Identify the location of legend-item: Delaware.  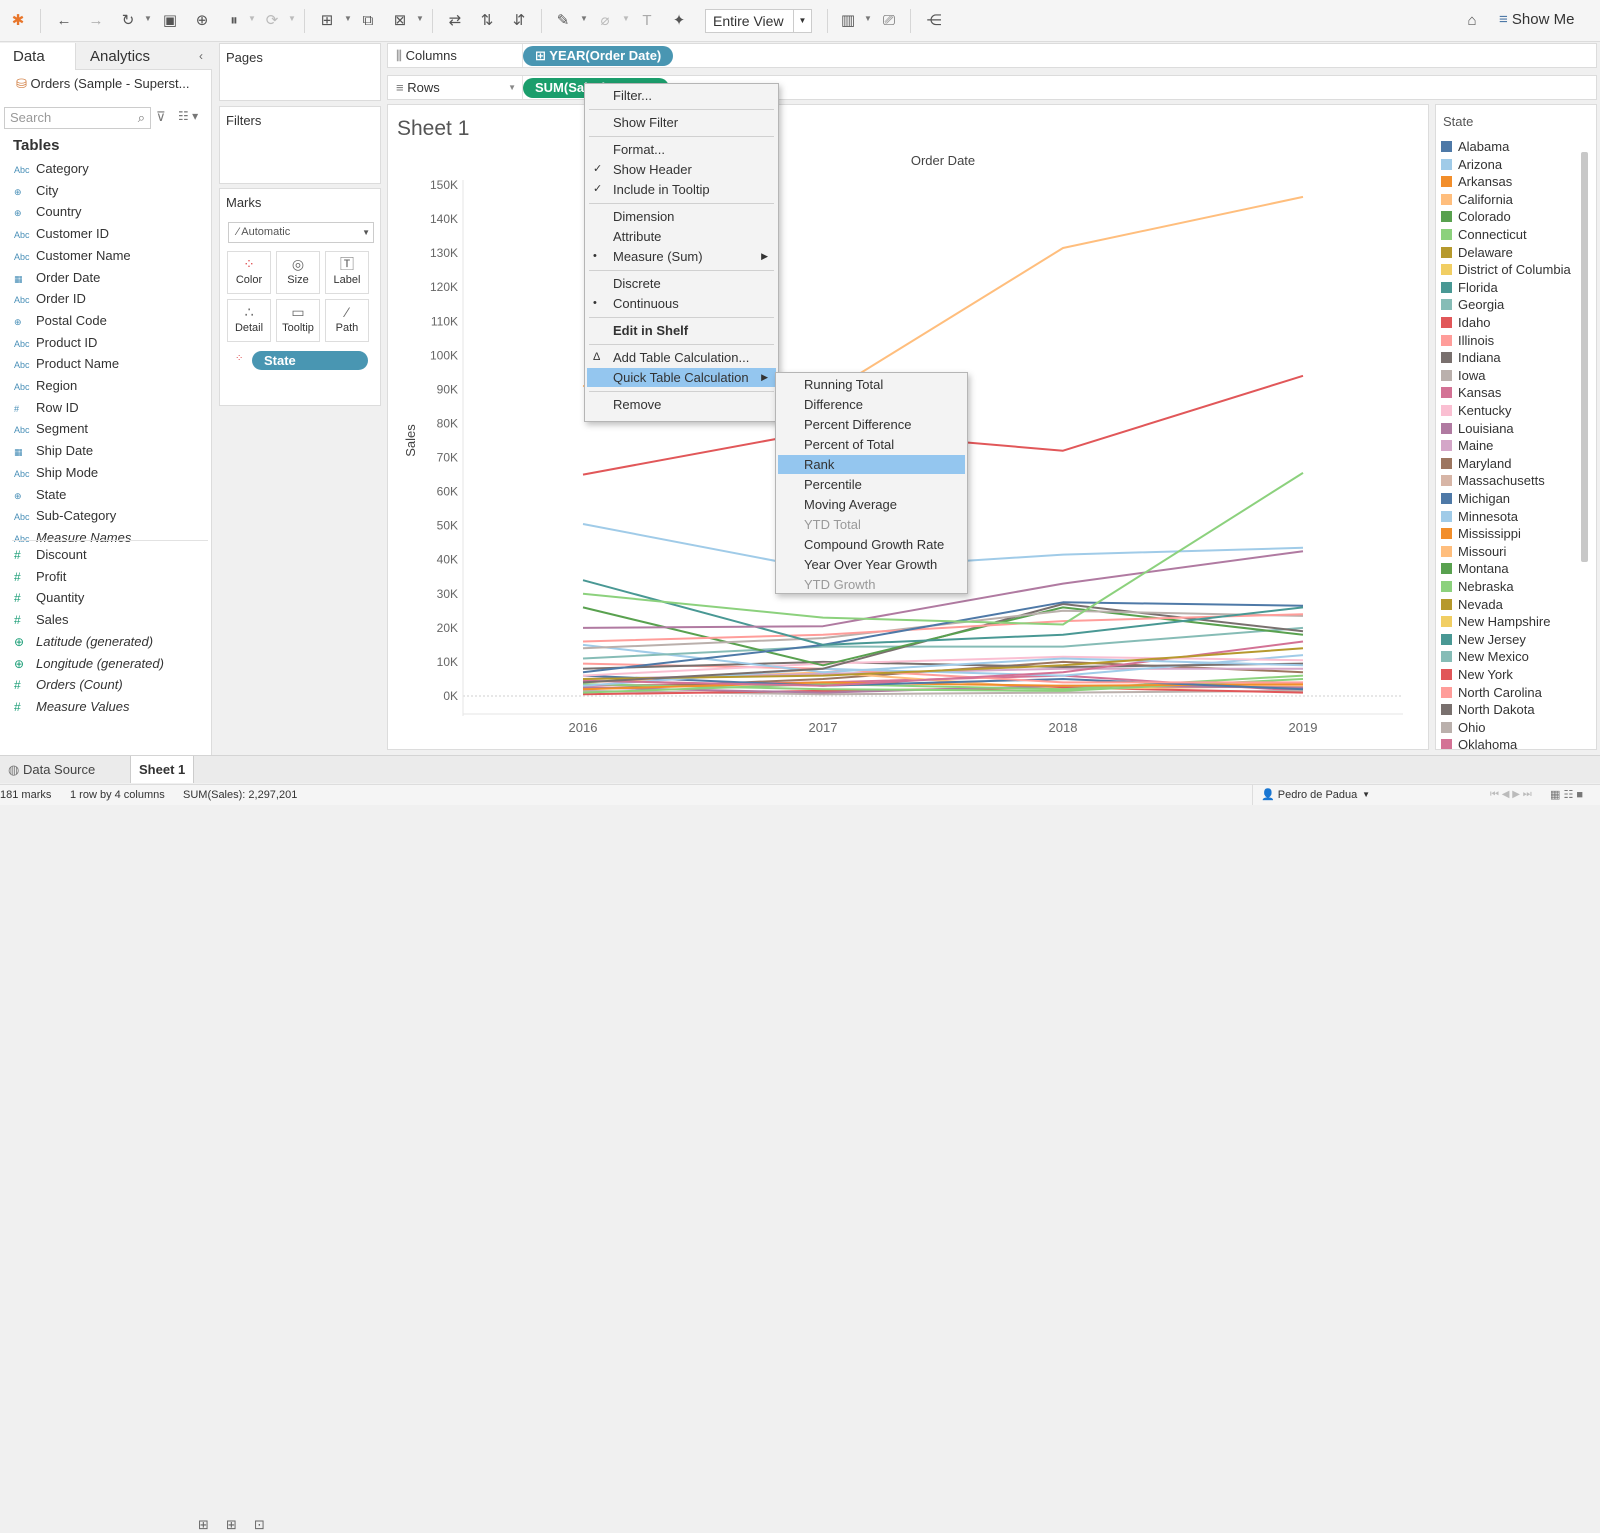
(1477, 252).